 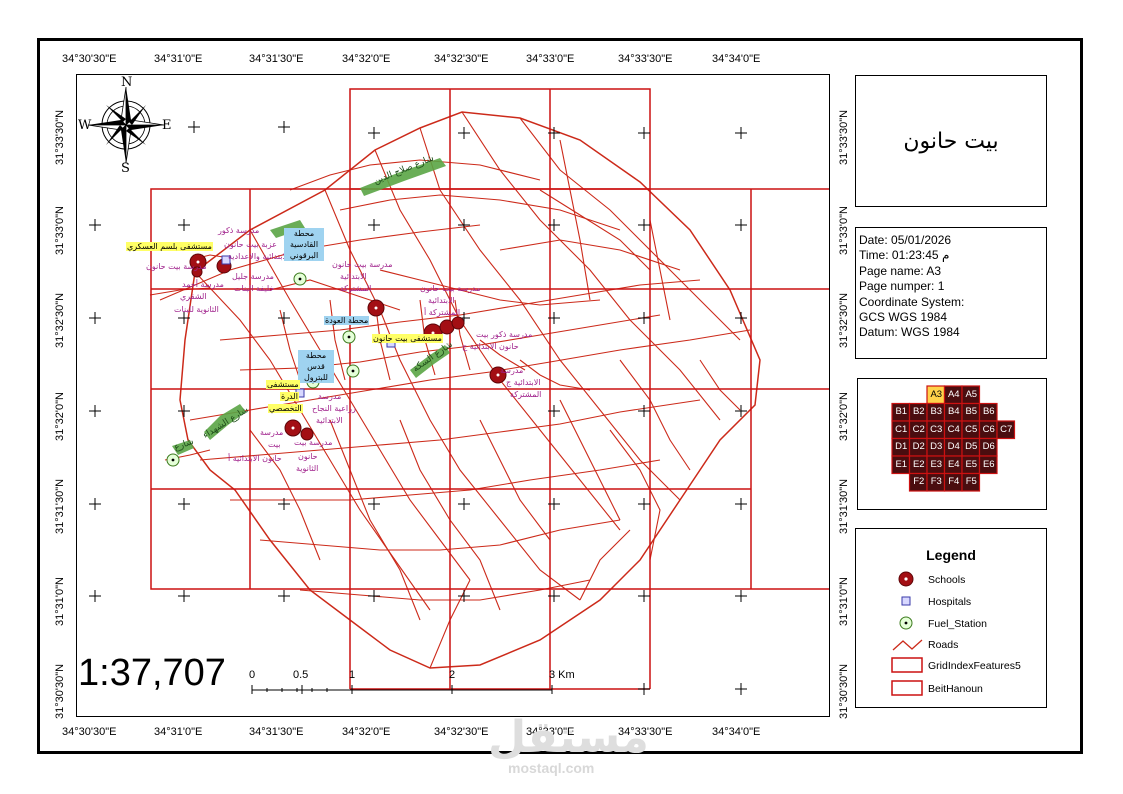 What do you see at coordinates (1006, 430) in the screenshot?
I see `index-cell-c7` at bounding box center [1006, 430].